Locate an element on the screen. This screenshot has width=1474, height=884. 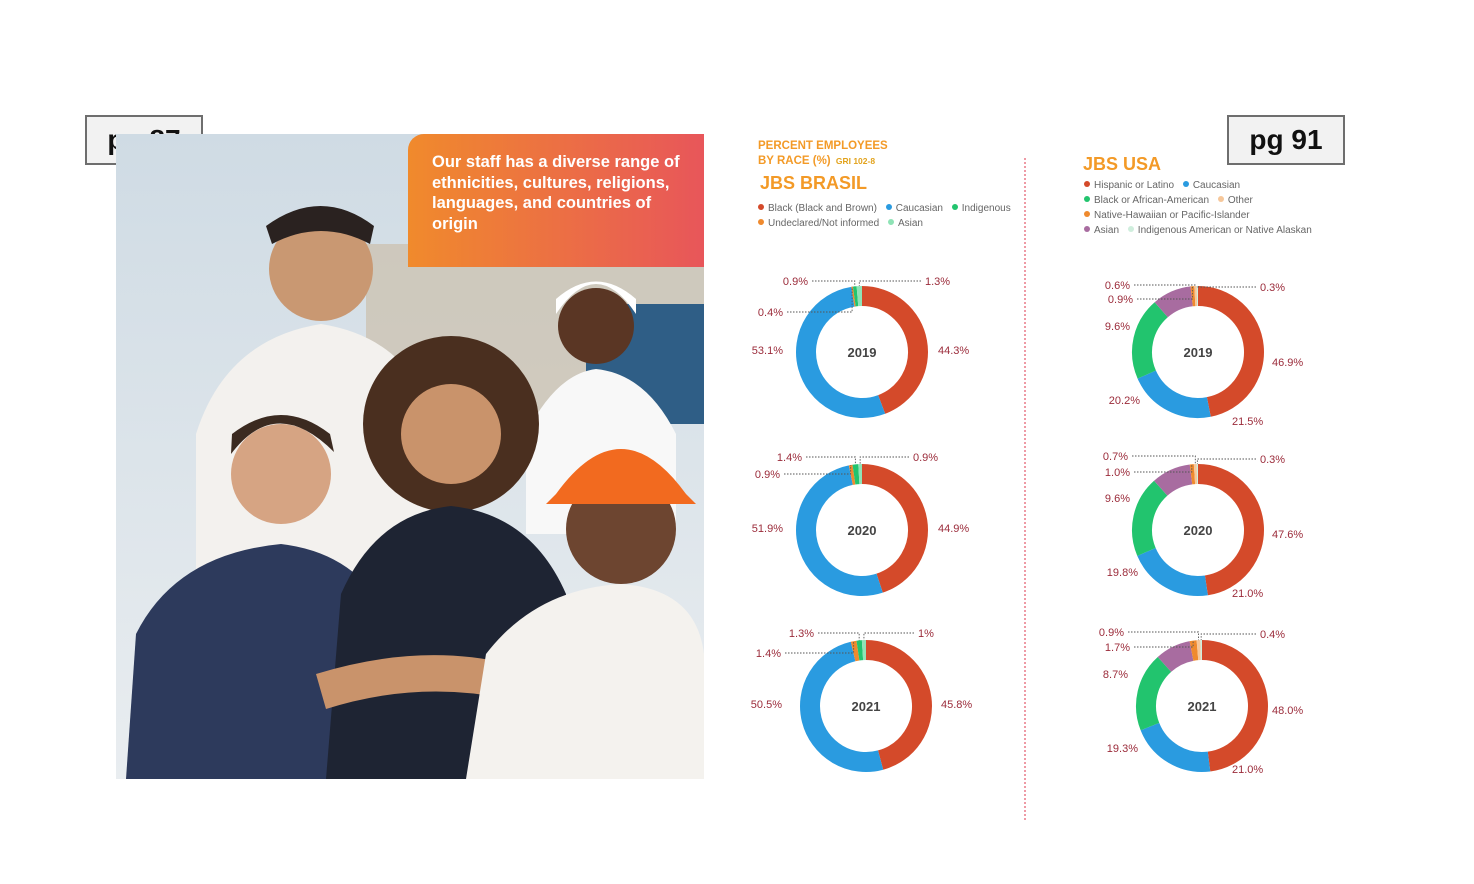
slice-label: 19.8% is located at coordinates (1122, 573).